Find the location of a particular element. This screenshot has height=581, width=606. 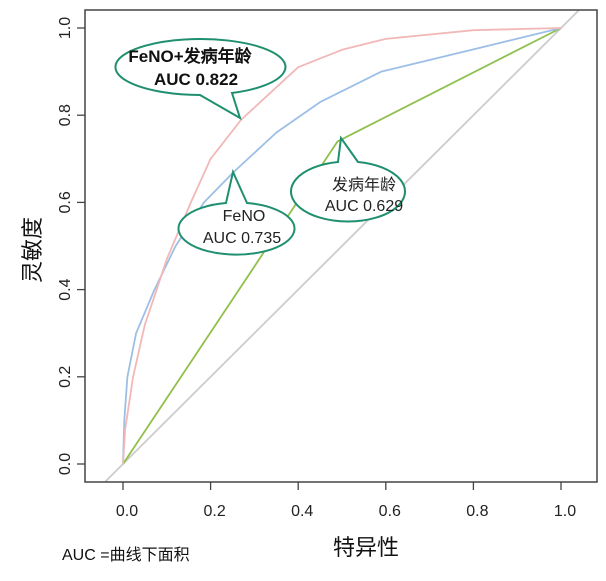

x-tick-label: 0.6 is located at coordinates (390, 511).